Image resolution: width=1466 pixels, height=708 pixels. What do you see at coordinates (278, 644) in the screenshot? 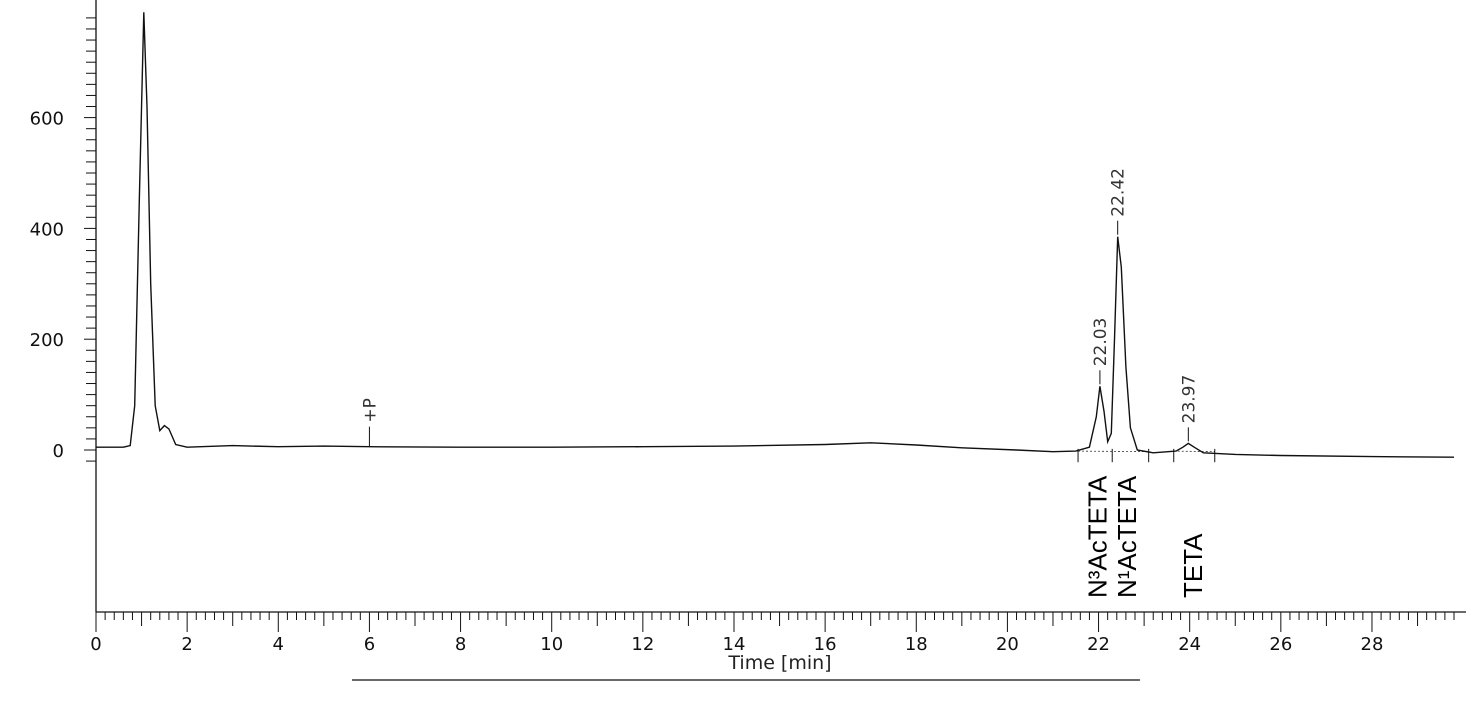
I see `x-tick-label: 4` at bounding box center [278, 644].